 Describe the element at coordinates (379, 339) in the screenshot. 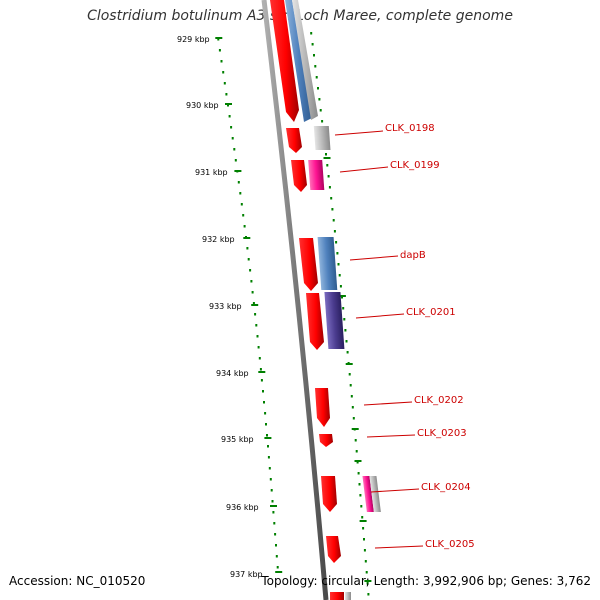

I see `label-leaders` at that location.